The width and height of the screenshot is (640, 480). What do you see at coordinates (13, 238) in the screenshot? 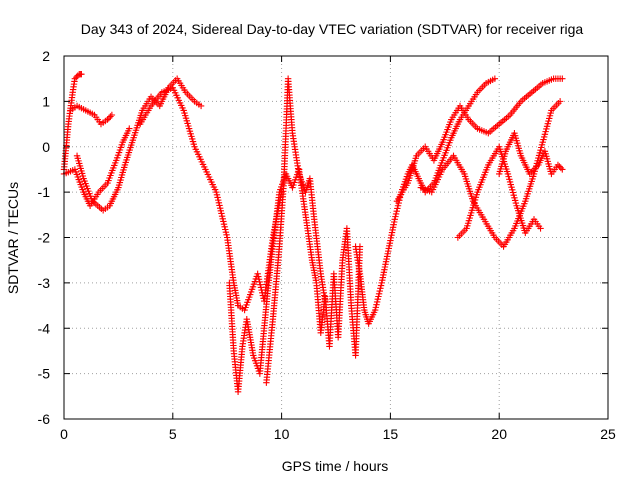
I see `y-axis-label: SDTVAR / TECUs` at bounding box center [13, 238].